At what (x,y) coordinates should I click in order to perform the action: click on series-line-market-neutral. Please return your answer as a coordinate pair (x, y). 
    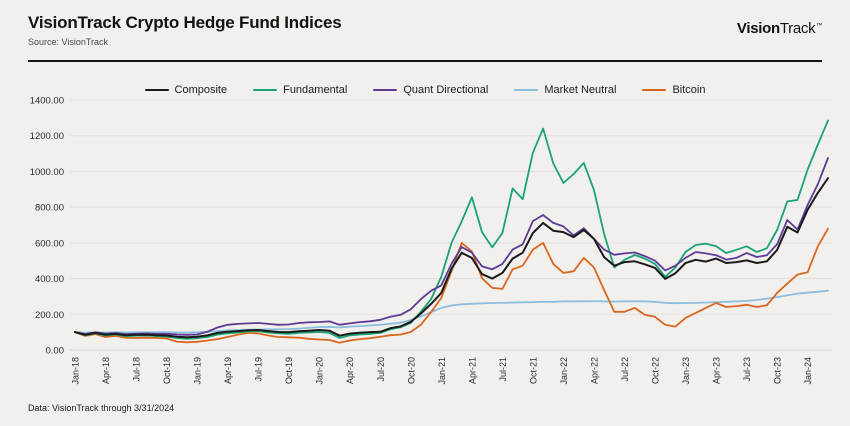
    Looking at the image, I should click on (451, 311).